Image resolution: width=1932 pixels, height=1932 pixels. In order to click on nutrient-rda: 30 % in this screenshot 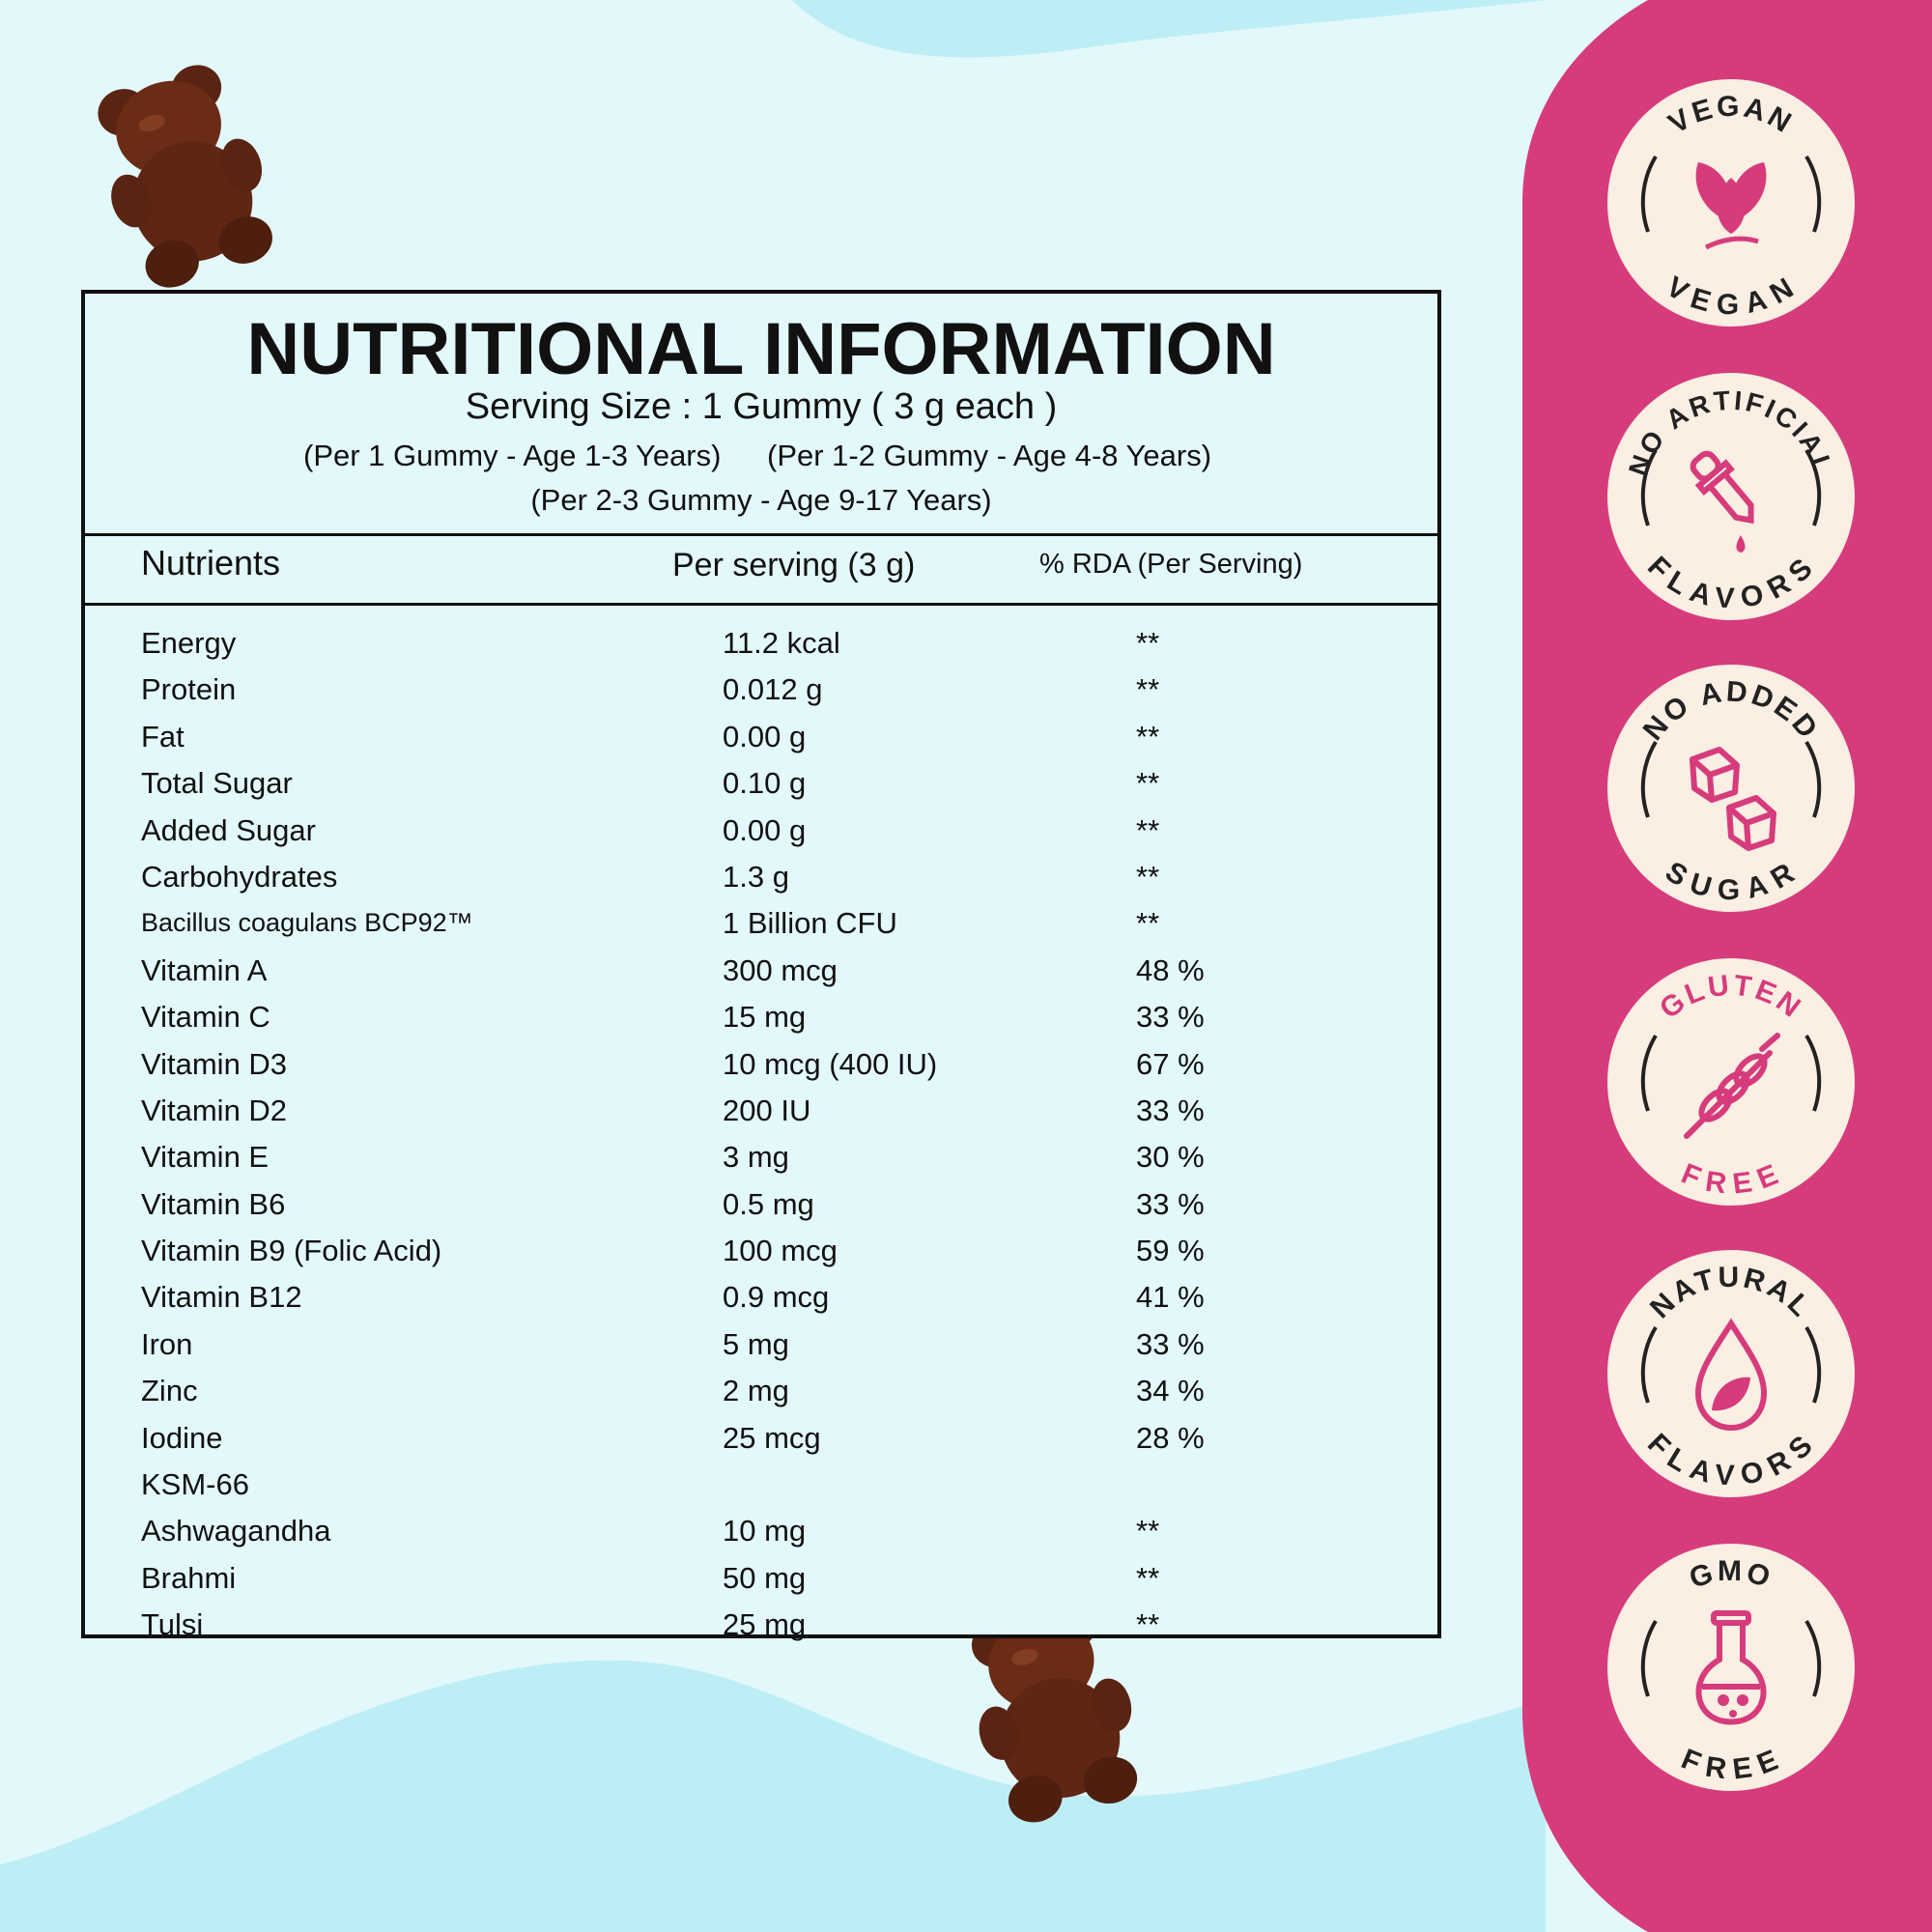, I will do `click(1170, 1157)`.